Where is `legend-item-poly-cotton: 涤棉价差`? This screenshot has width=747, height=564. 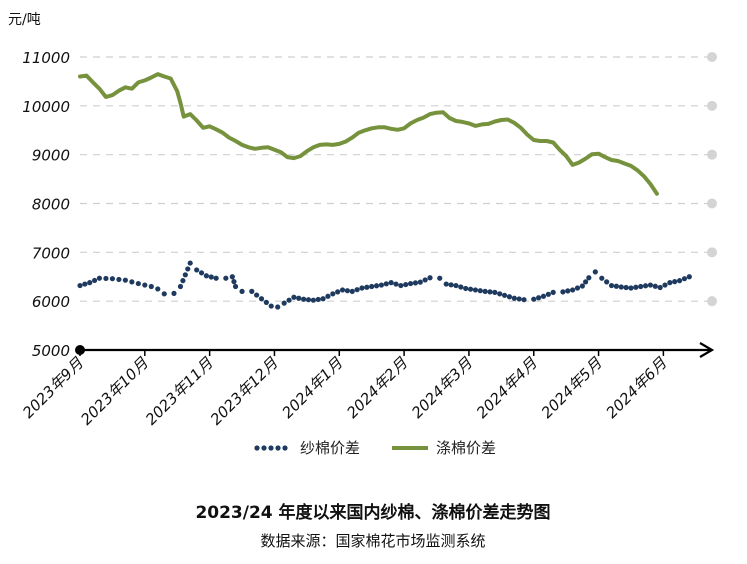
legend-item-poly-cotton: 涤棉价差 is located at coordinates (444, 448).